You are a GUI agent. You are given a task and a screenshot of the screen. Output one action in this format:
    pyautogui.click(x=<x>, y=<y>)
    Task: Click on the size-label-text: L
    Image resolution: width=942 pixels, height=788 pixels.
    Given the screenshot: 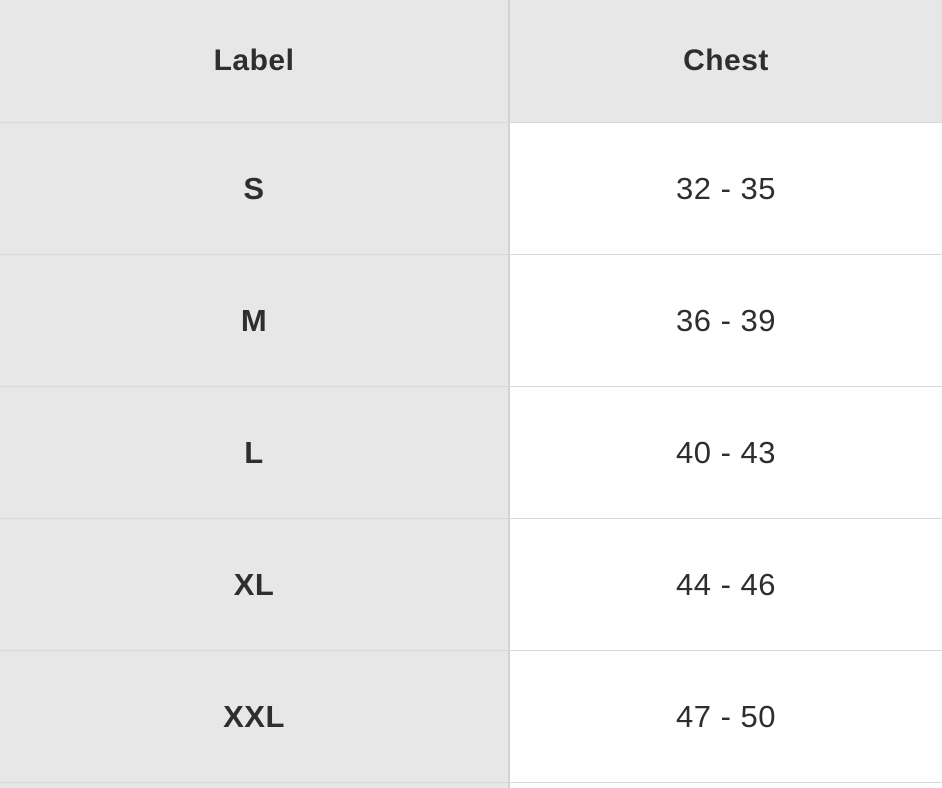 What is the action you would take?
    pyautogui.click(x=254, y=452)
    